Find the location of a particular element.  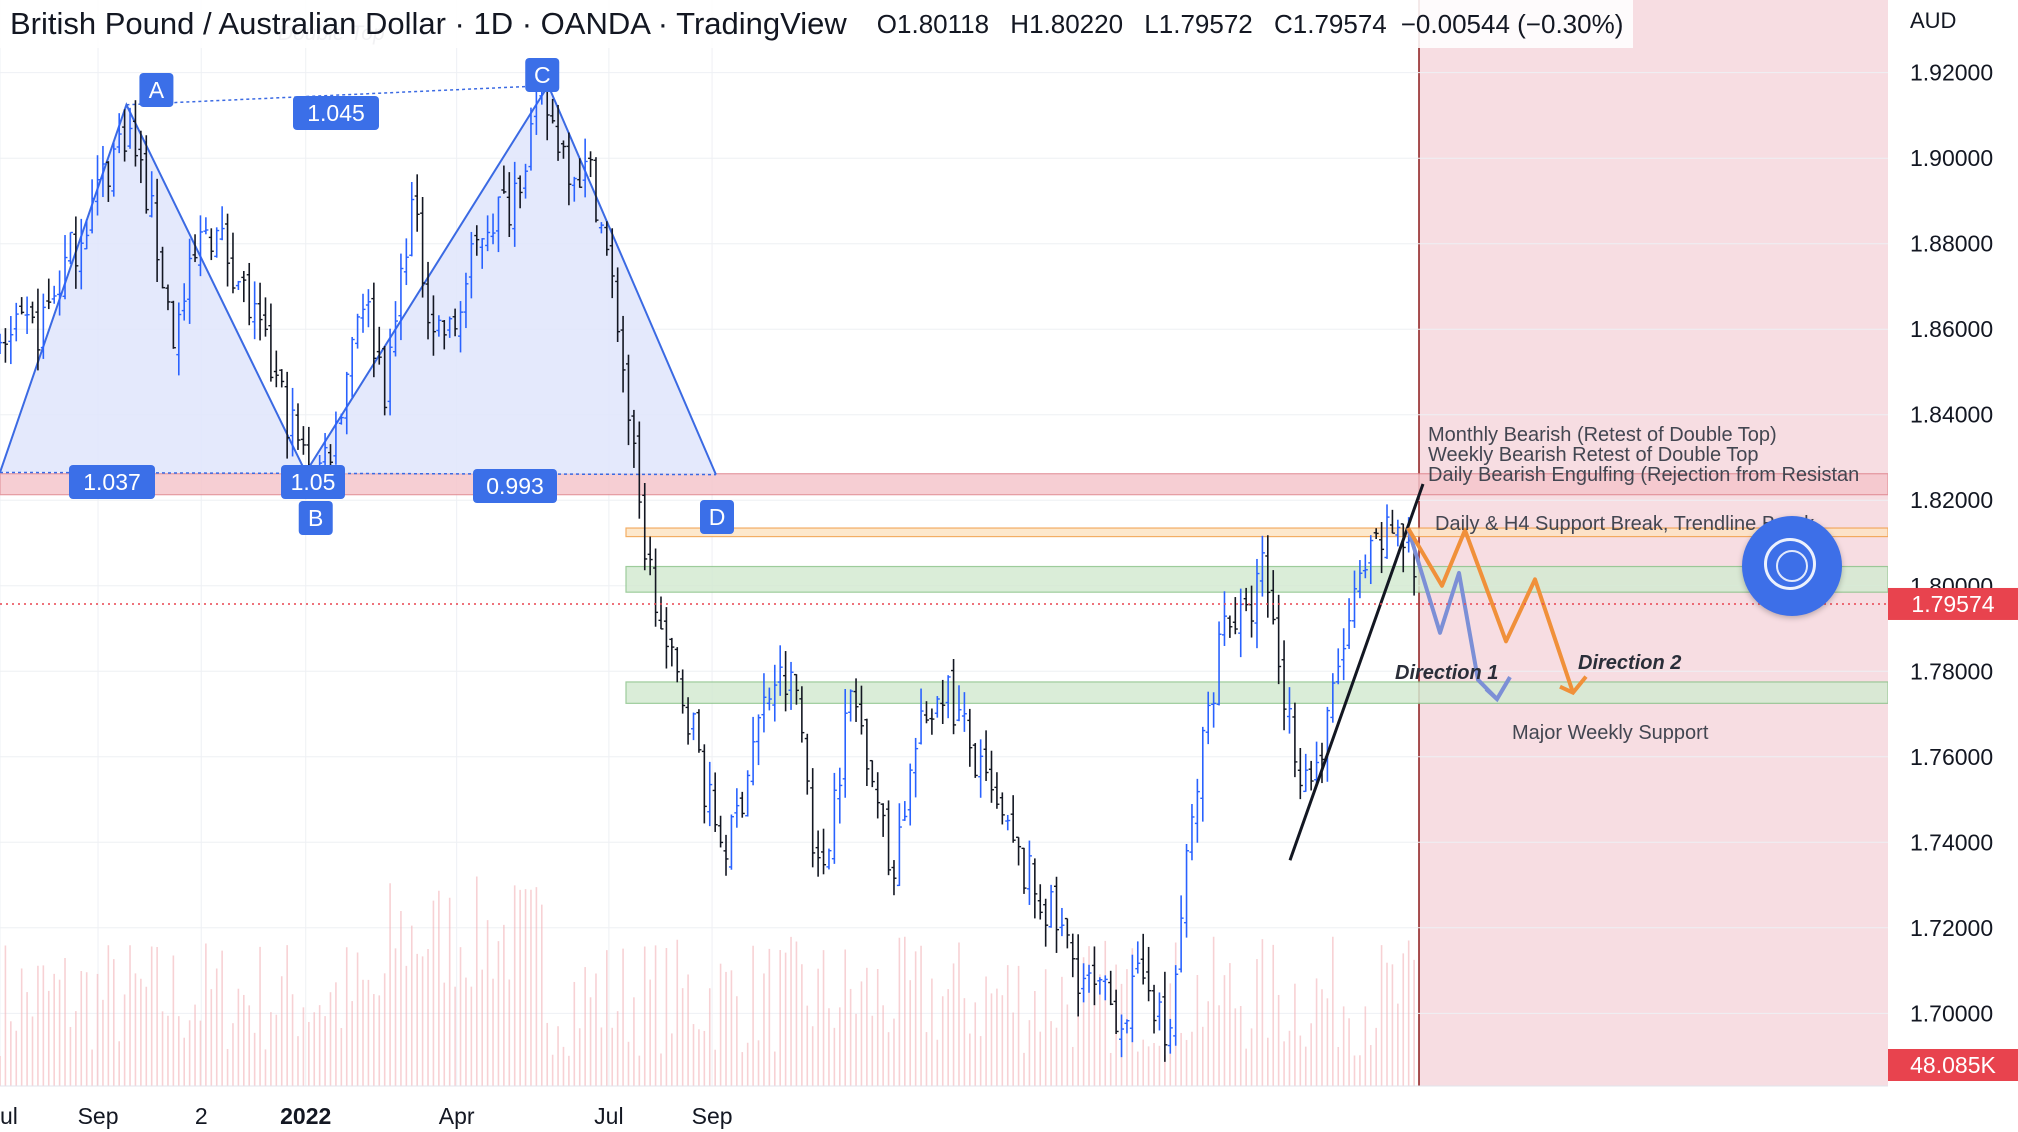

y-tick-10: 1.72000 is located at coordinates (1951, 928).